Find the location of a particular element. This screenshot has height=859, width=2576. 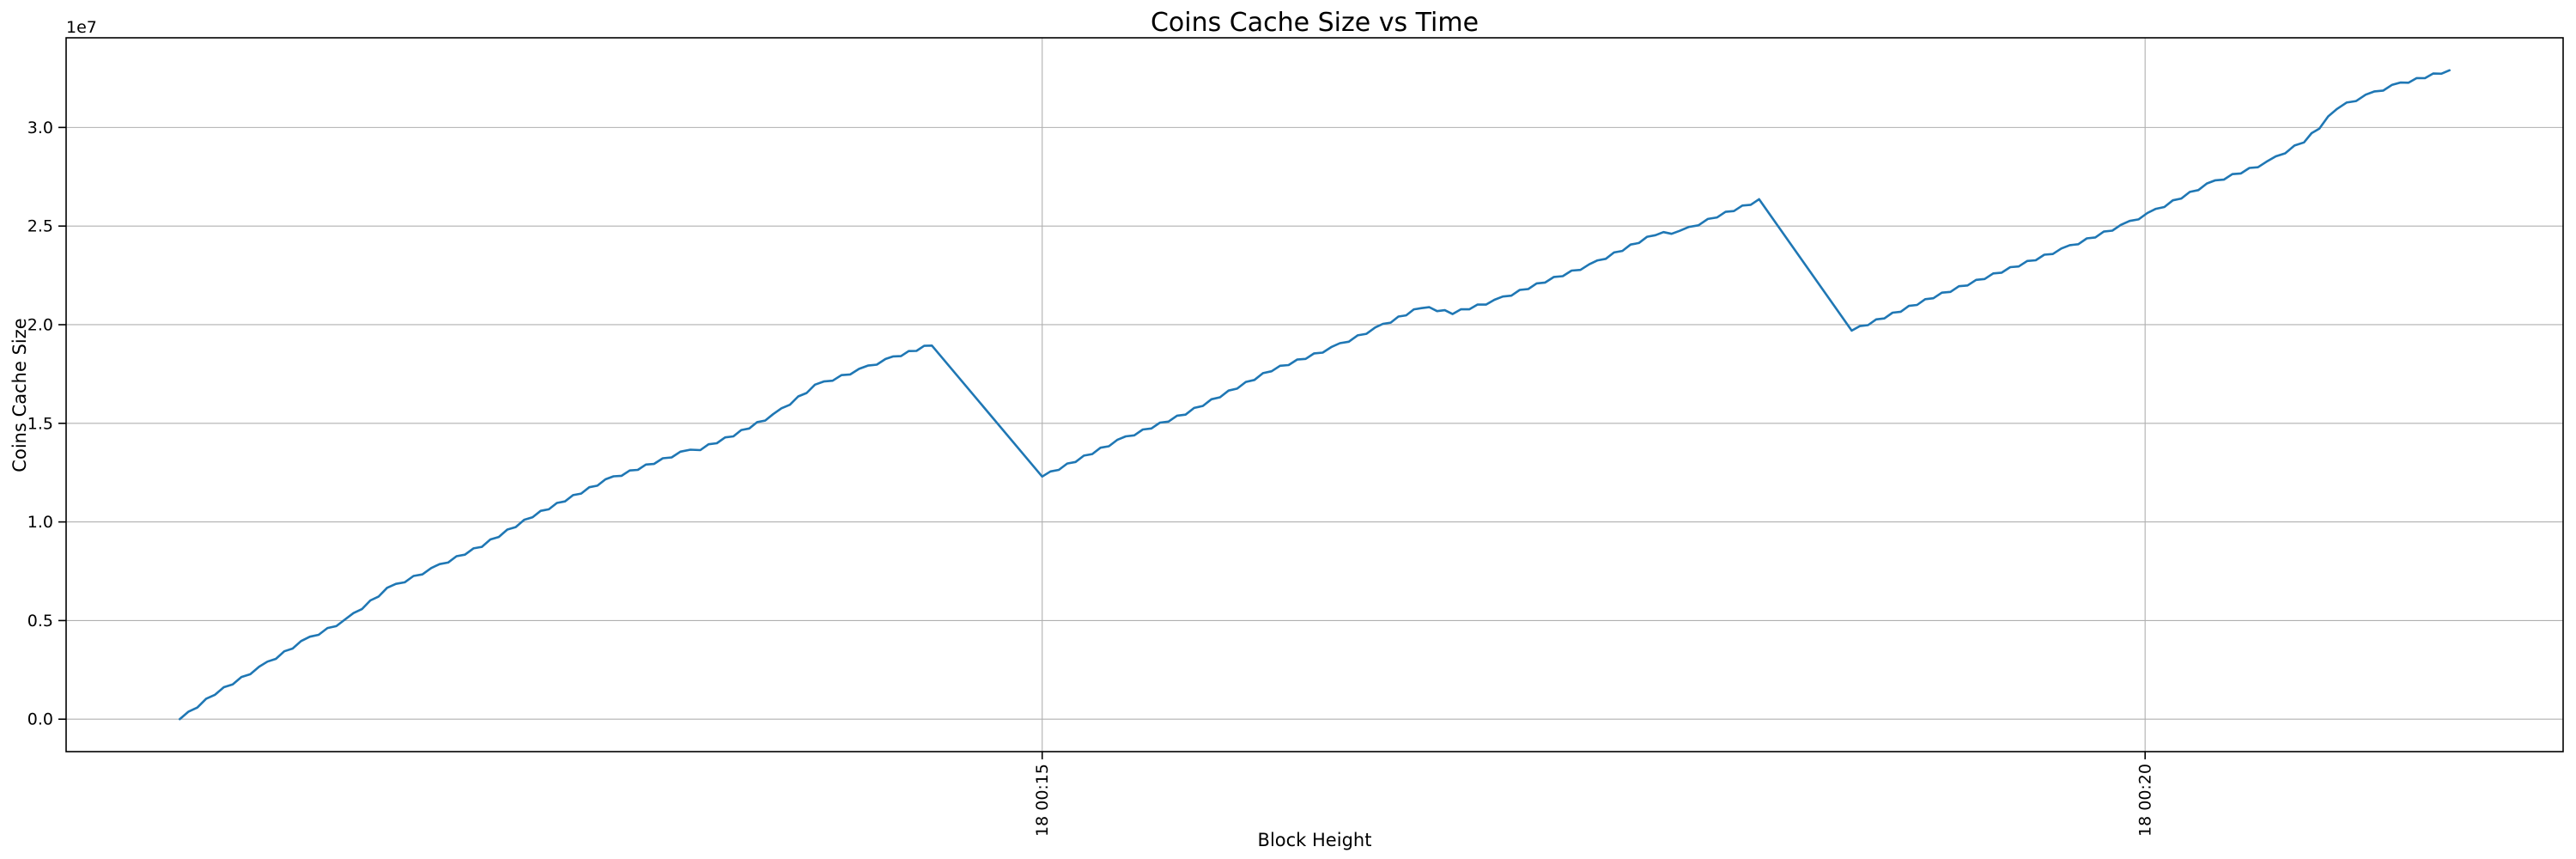

y-axis-offset-label: 1e7 is located at coordinates (82, 27).